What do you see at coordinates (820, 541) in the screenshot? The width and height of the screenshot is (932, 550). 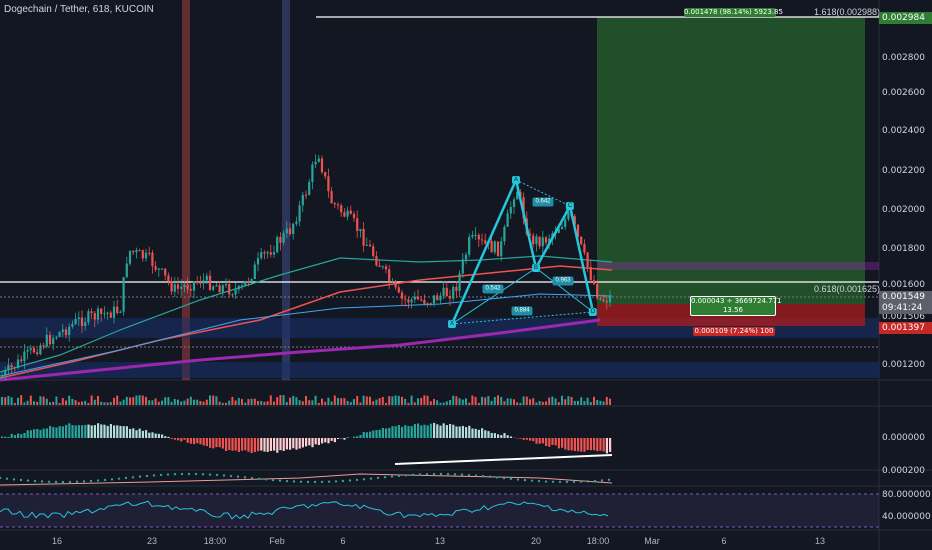 I see `time-tick-13b: 13` at bounding box center [820, 541].